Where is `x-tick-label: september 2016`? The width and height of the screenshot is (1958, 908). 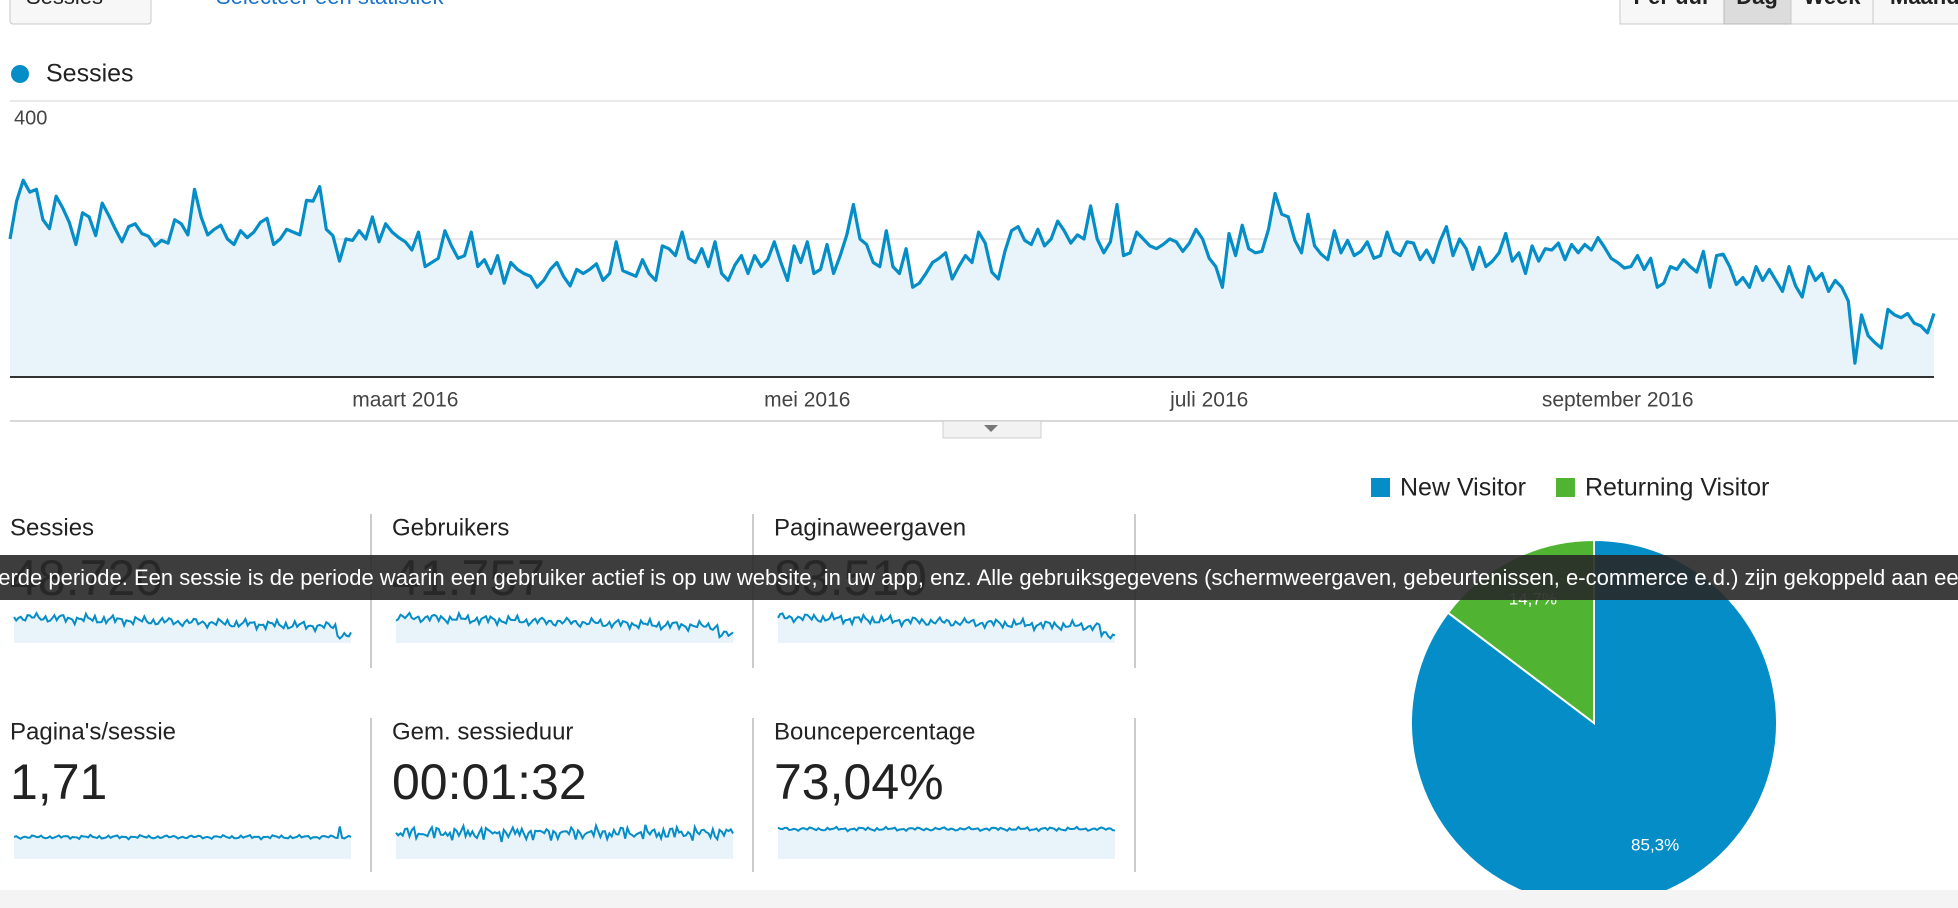
x-tick-label: september 2016 is located at coordinates (1618, 400).